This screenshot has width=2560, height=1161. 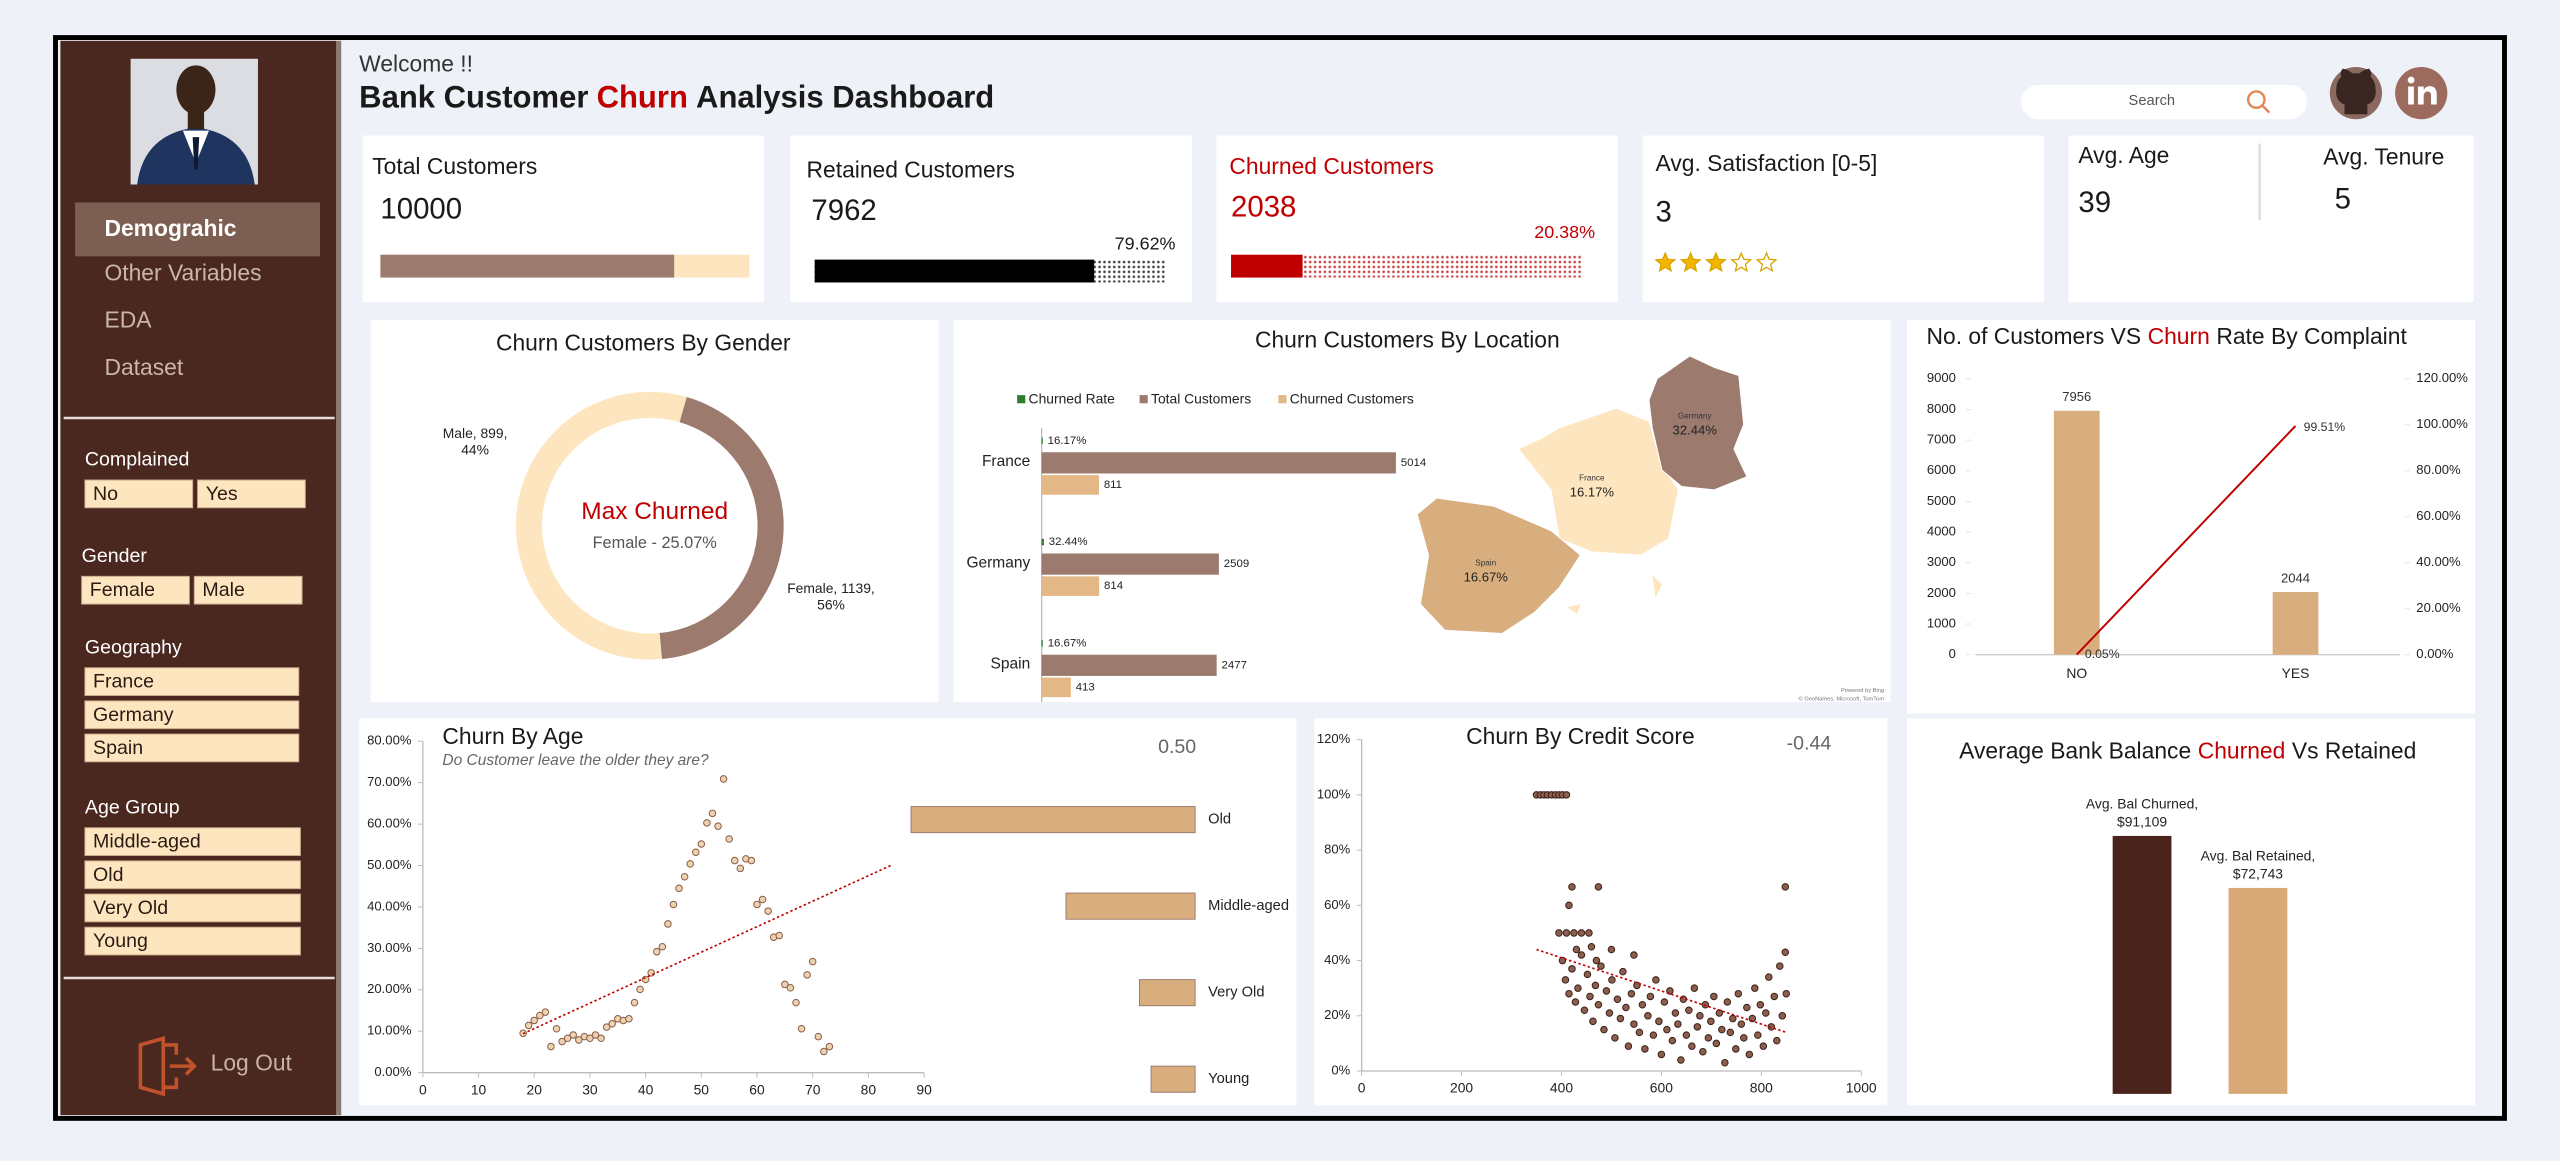 What do you see at coordinates (1715, 262) in the screenshot?
I see `rating-star` at bounding box center [1715, 262].